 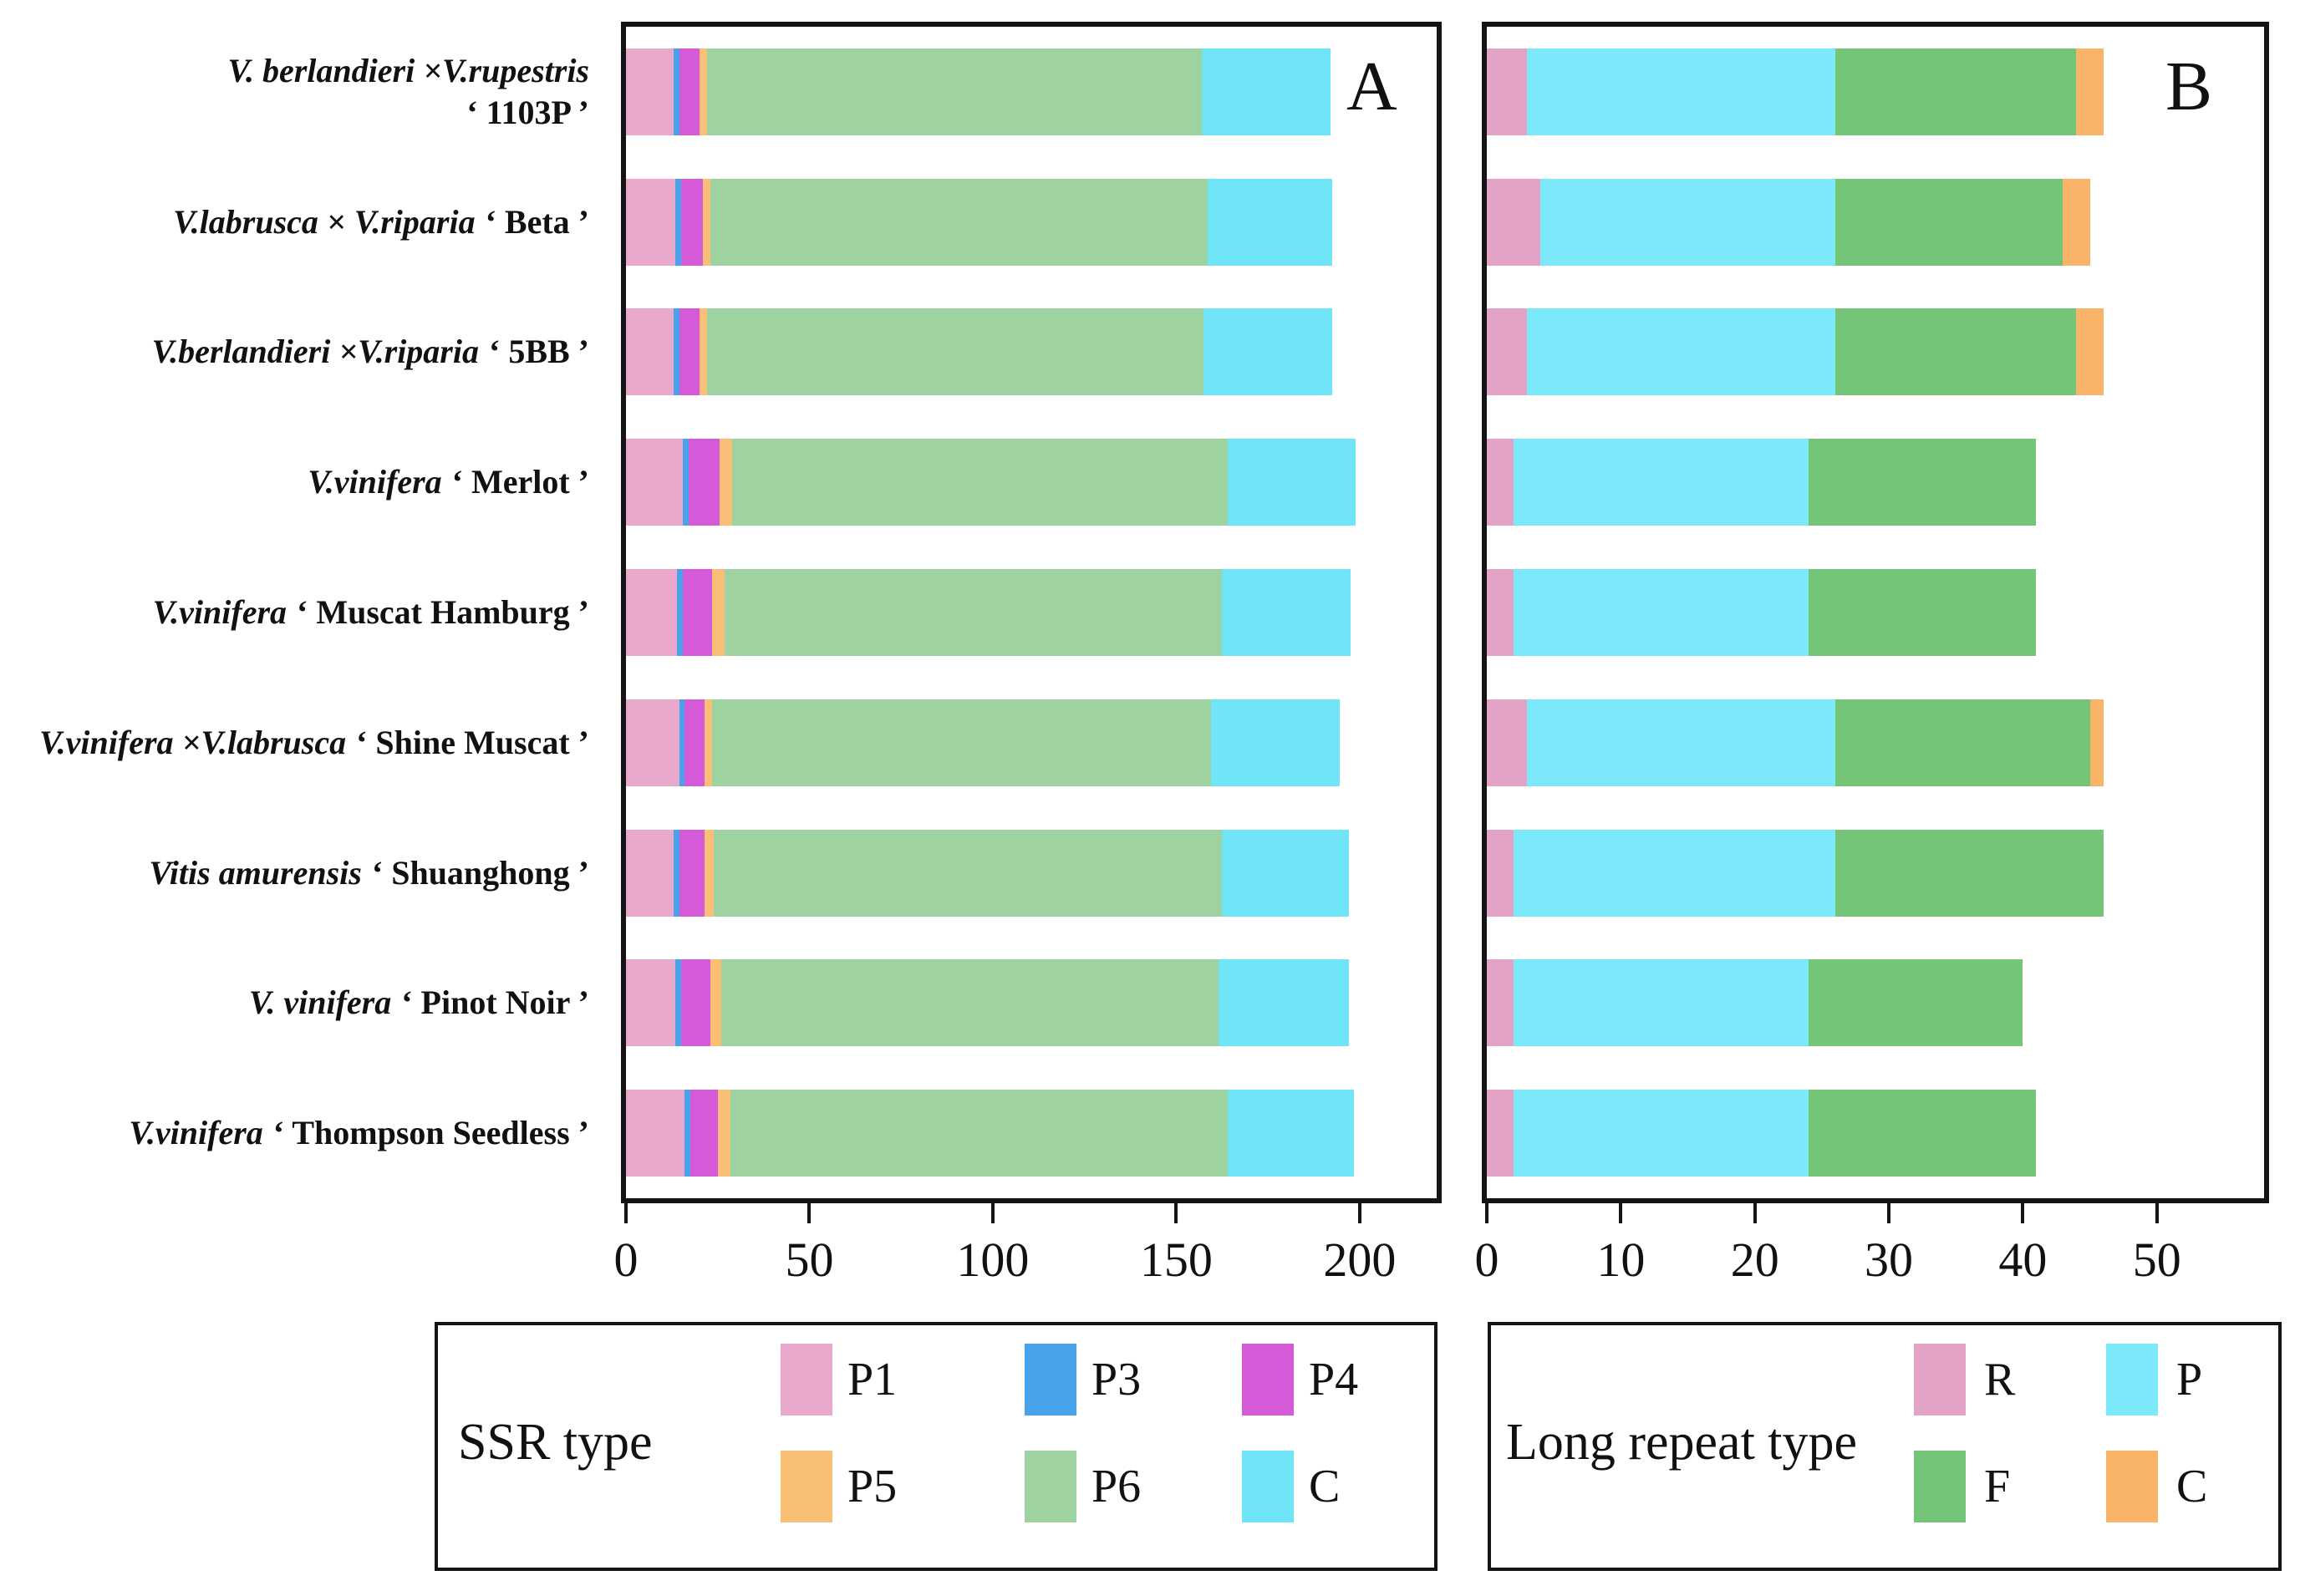 I want to click on category-label: V.berlandieri ×V.riparia ‘ 5BB ’, so click(x=295, y=351).